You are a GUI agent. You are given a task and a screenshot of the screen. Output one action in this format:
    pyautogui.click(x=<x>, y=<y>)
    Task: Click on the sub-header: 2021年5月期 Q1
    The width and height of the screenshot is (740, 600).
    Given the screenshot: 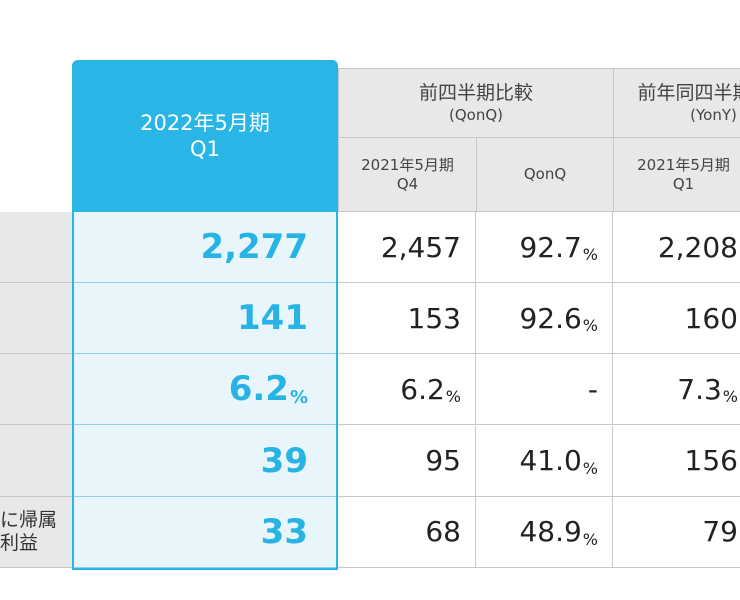 What is the action you would take?
    pyautogui.click(x=676, y=175)
    